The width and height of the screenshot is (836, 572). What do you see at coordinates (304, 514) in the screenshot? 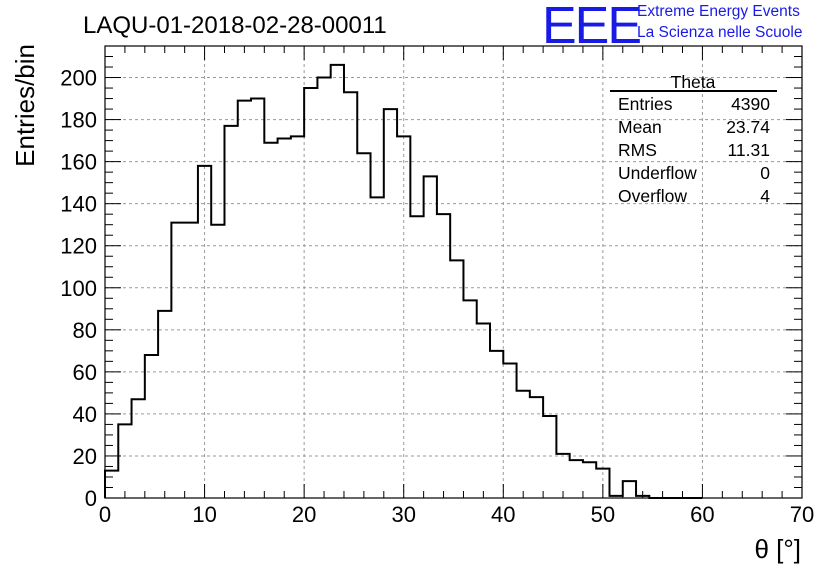
I see `x-tick-label: 20` at bounding box center [304, 514].